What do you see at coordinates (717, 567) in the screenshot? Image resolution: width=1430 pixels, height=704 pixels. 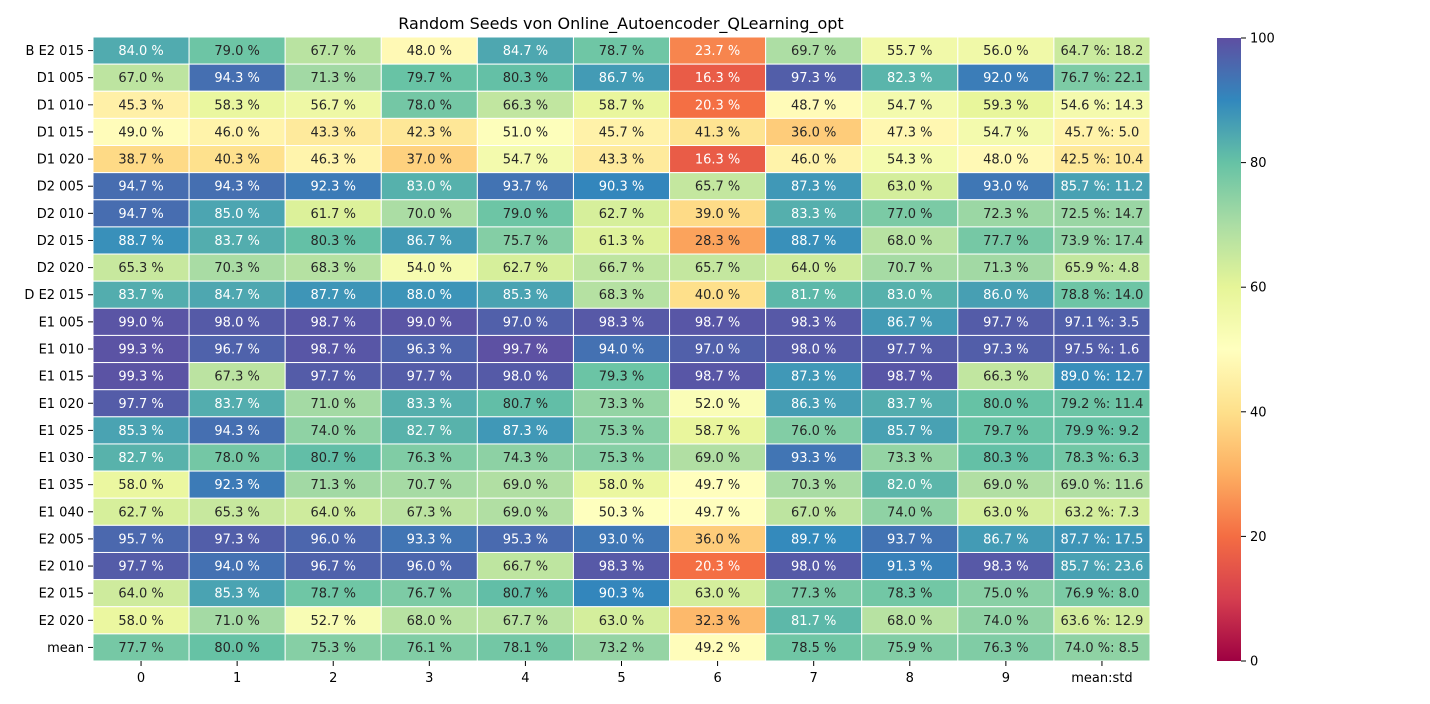 I see `cell-value-label: 20.3 %` at bounding box center [717, 567].